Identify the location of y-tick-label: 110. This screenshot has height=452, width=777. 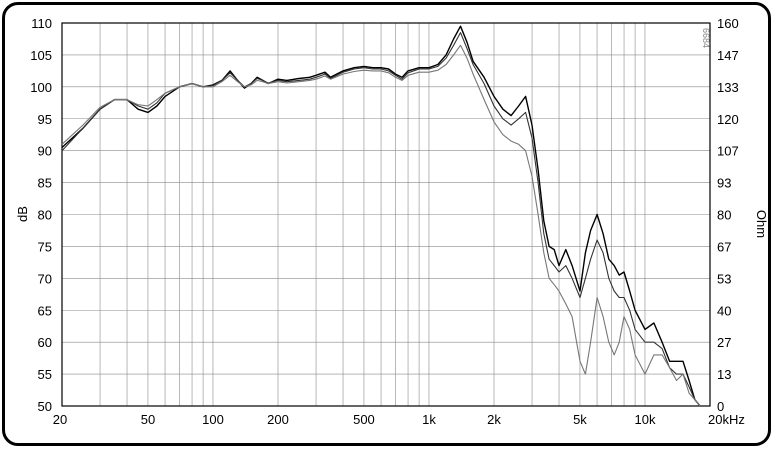
(41, 23).